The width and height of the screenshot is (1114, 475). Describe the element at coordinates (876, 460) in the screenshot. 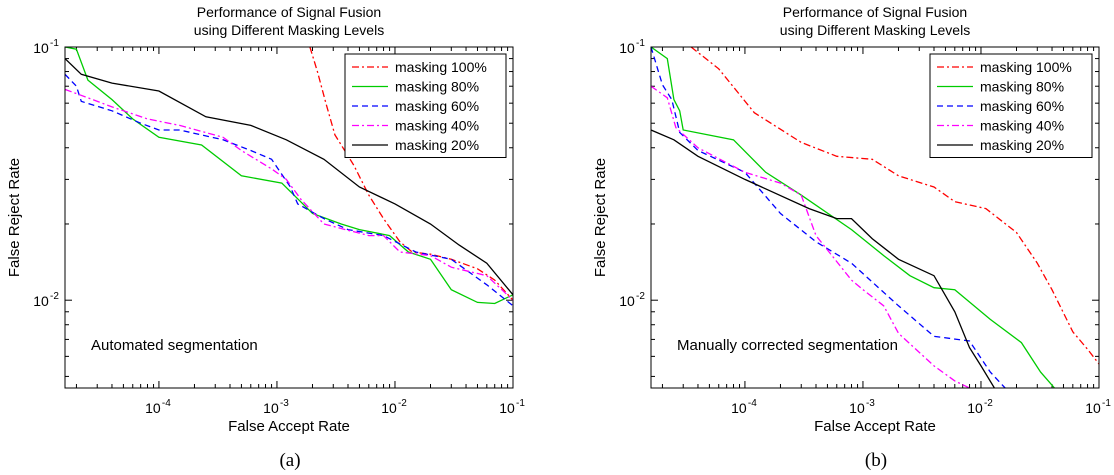

I see `panel-caption: (b)` at that location.